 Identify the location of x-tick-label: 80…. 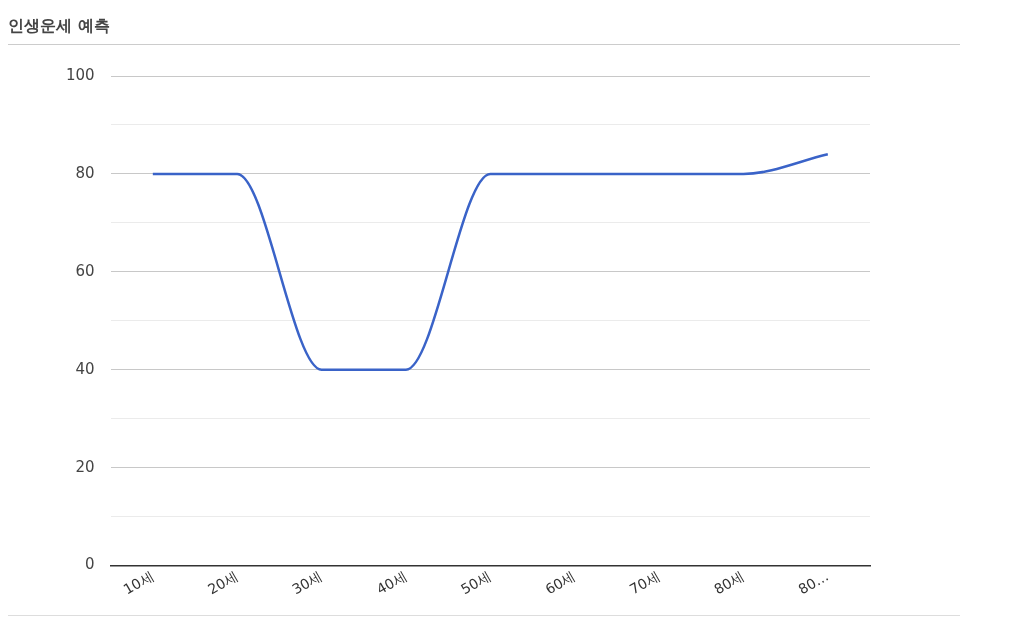
(813, 582).